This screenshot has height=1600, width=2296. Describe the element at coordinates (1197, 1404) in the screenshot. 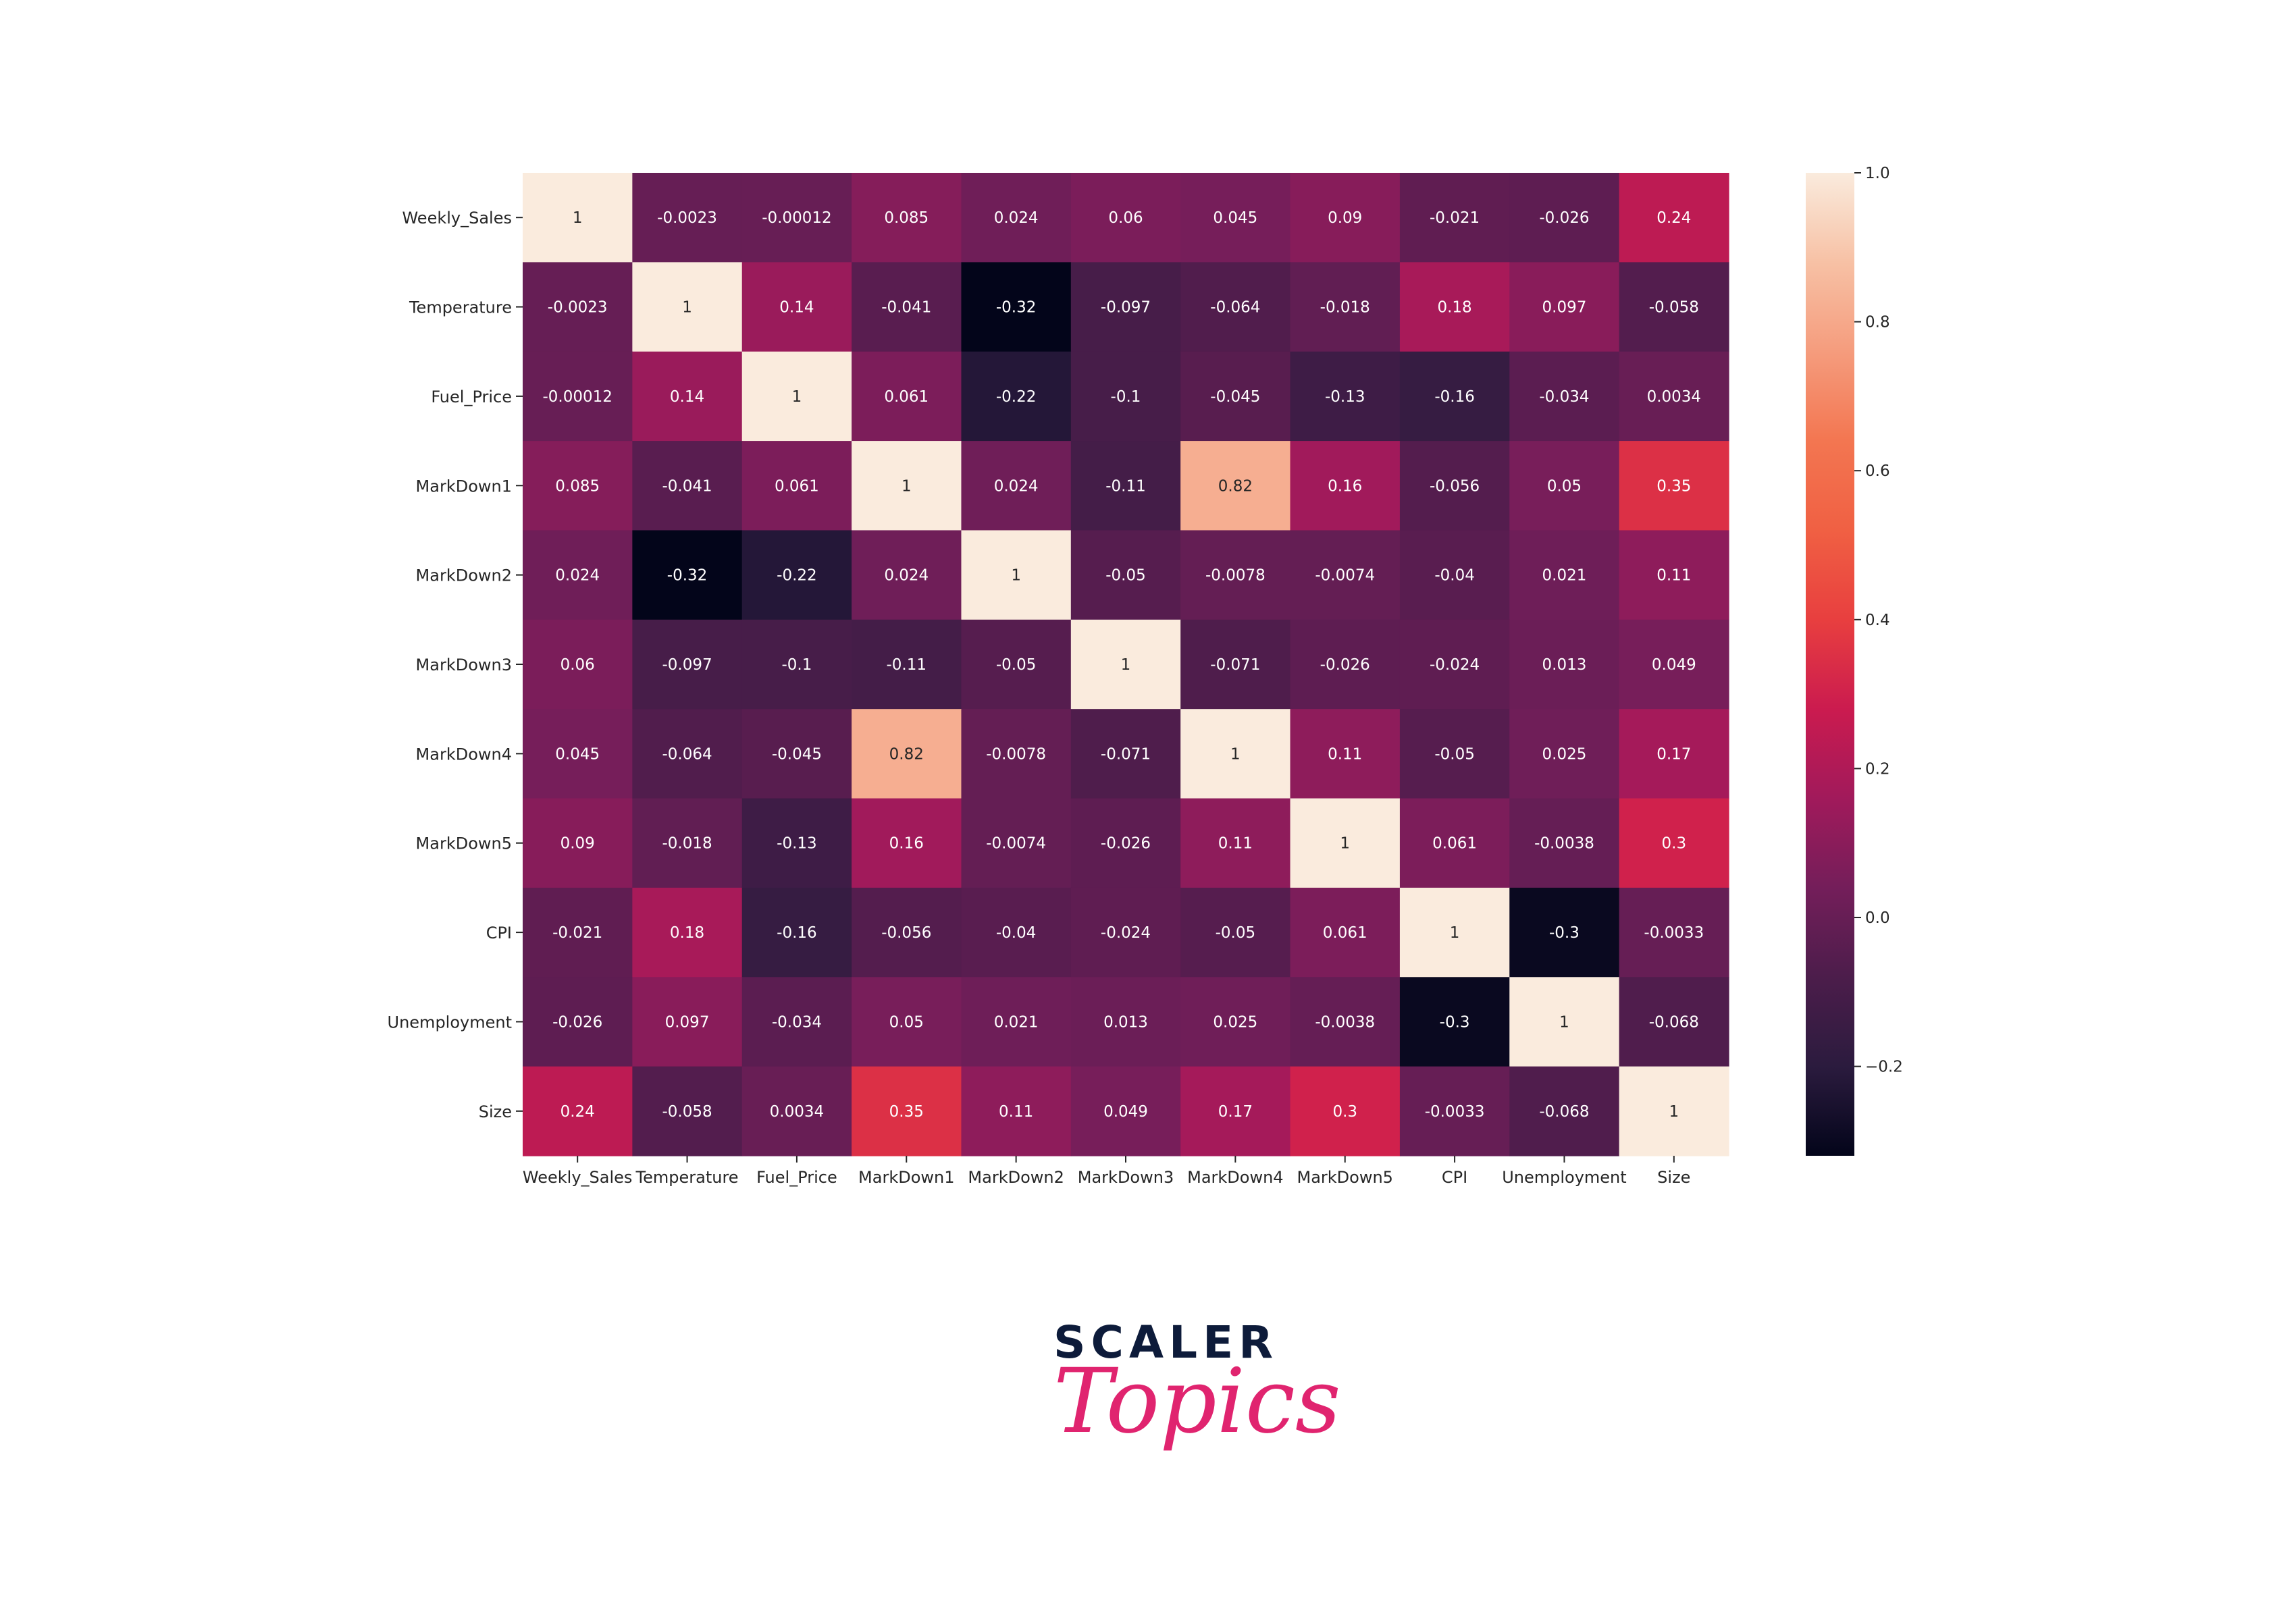

I see `scaler-topics-logo: SCALER Topics` at that location.